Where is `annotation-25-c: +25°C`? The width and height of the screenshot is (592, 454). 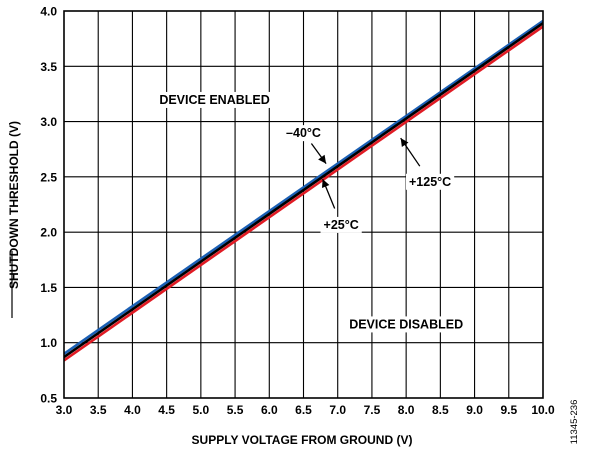
annotation-25-c: +25°C is located at coordinates (341, 225).